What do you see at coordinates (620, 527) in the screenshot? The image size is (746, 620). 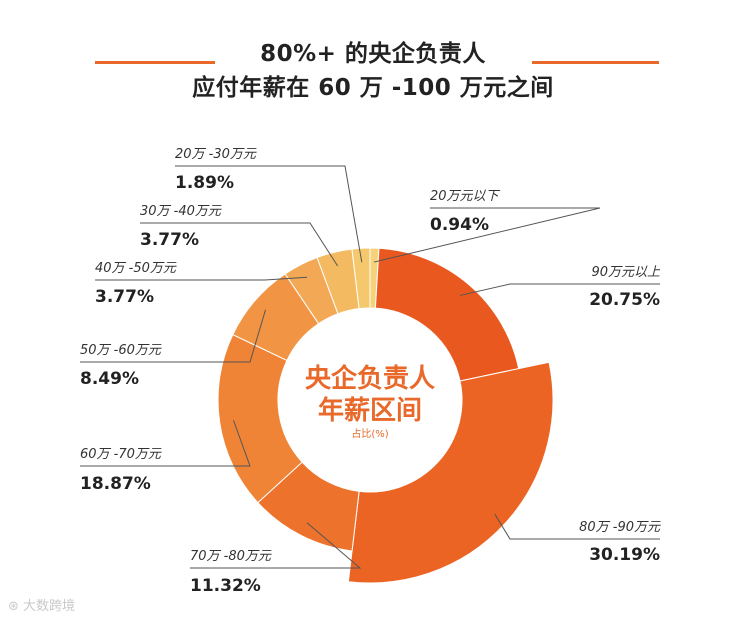 I see `slice-label-2: 80万 -90万元` at bounding box center [620, 527].